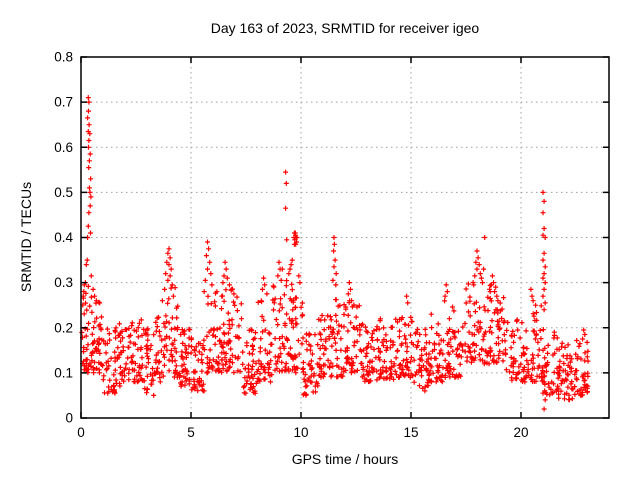 Image resolution: width=640 pixels, height=480 pixels. Describe the element at coordinates (63, 147) in the screenshot. I see `y-tick-label: 0.6` at that location.